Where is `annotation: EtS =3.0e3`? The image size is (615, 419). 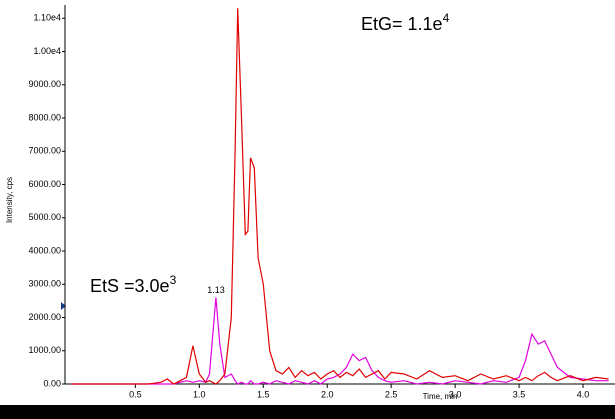 annotation: EtS =3.0e3 is located at coordinates (133, 284).